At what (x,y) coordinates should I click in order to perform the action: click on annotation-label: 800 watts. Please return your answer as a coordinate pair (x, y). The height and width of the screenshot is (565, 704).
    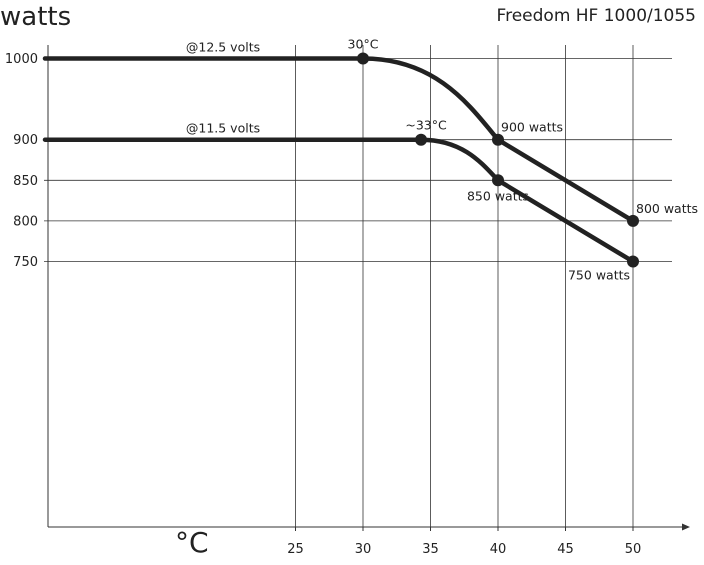
    Looking at the image, I should click on (667, 208).